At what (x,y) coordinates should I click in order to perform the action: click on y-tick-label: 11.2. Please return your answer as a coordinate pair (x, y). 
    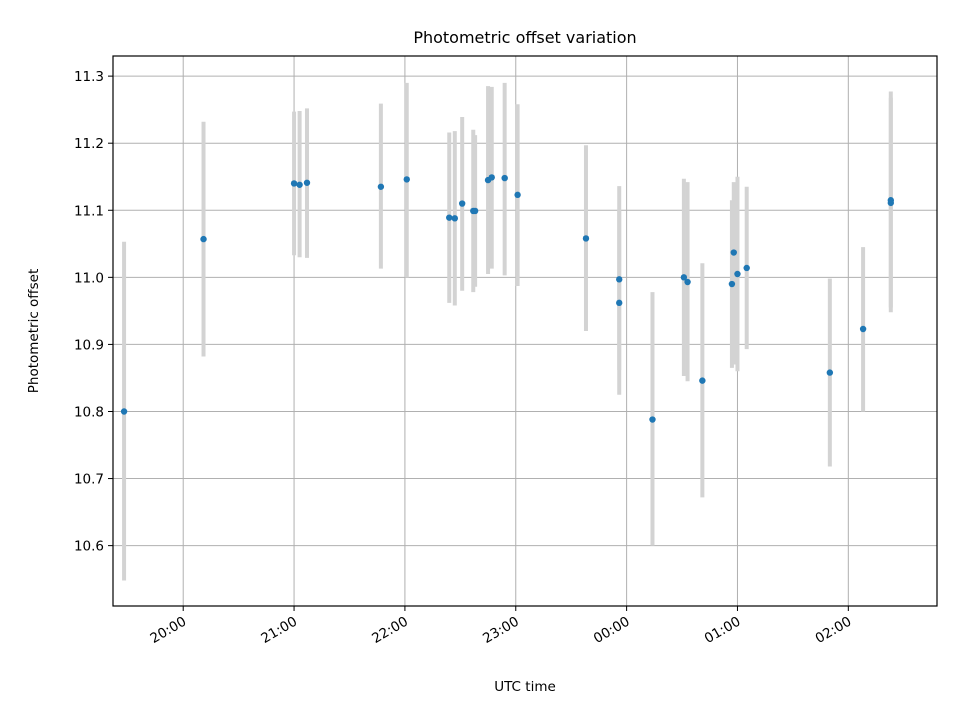
    Looking at the image, I should click on (89, 144).